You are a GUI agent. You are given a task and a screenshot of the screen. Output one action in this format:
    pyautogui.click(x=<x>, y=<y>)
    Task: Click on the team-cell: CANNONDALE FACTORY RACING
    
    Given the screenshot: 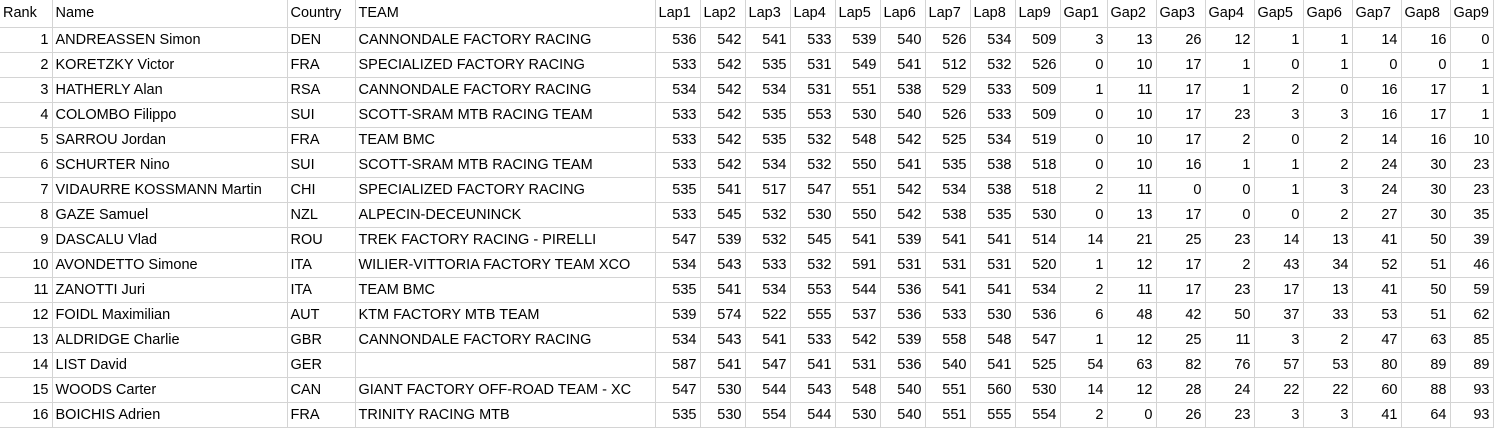 What is the action you would take?
    pyautogui.click(x=505, y=40)
    